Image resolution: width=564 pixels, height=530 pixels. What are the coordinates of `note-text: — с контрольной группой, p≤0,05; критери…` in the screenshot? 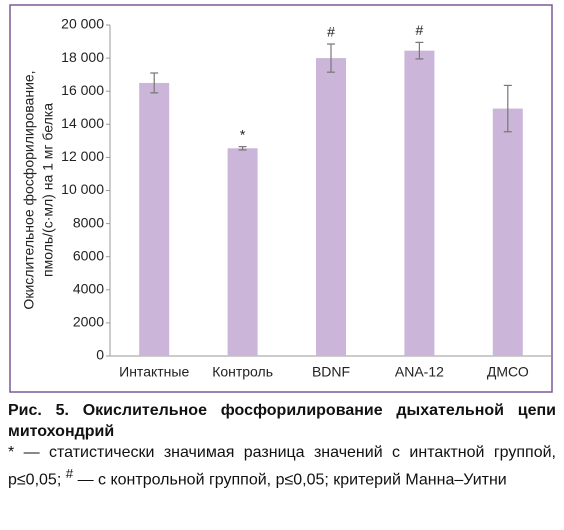 It's located at (290, 480).